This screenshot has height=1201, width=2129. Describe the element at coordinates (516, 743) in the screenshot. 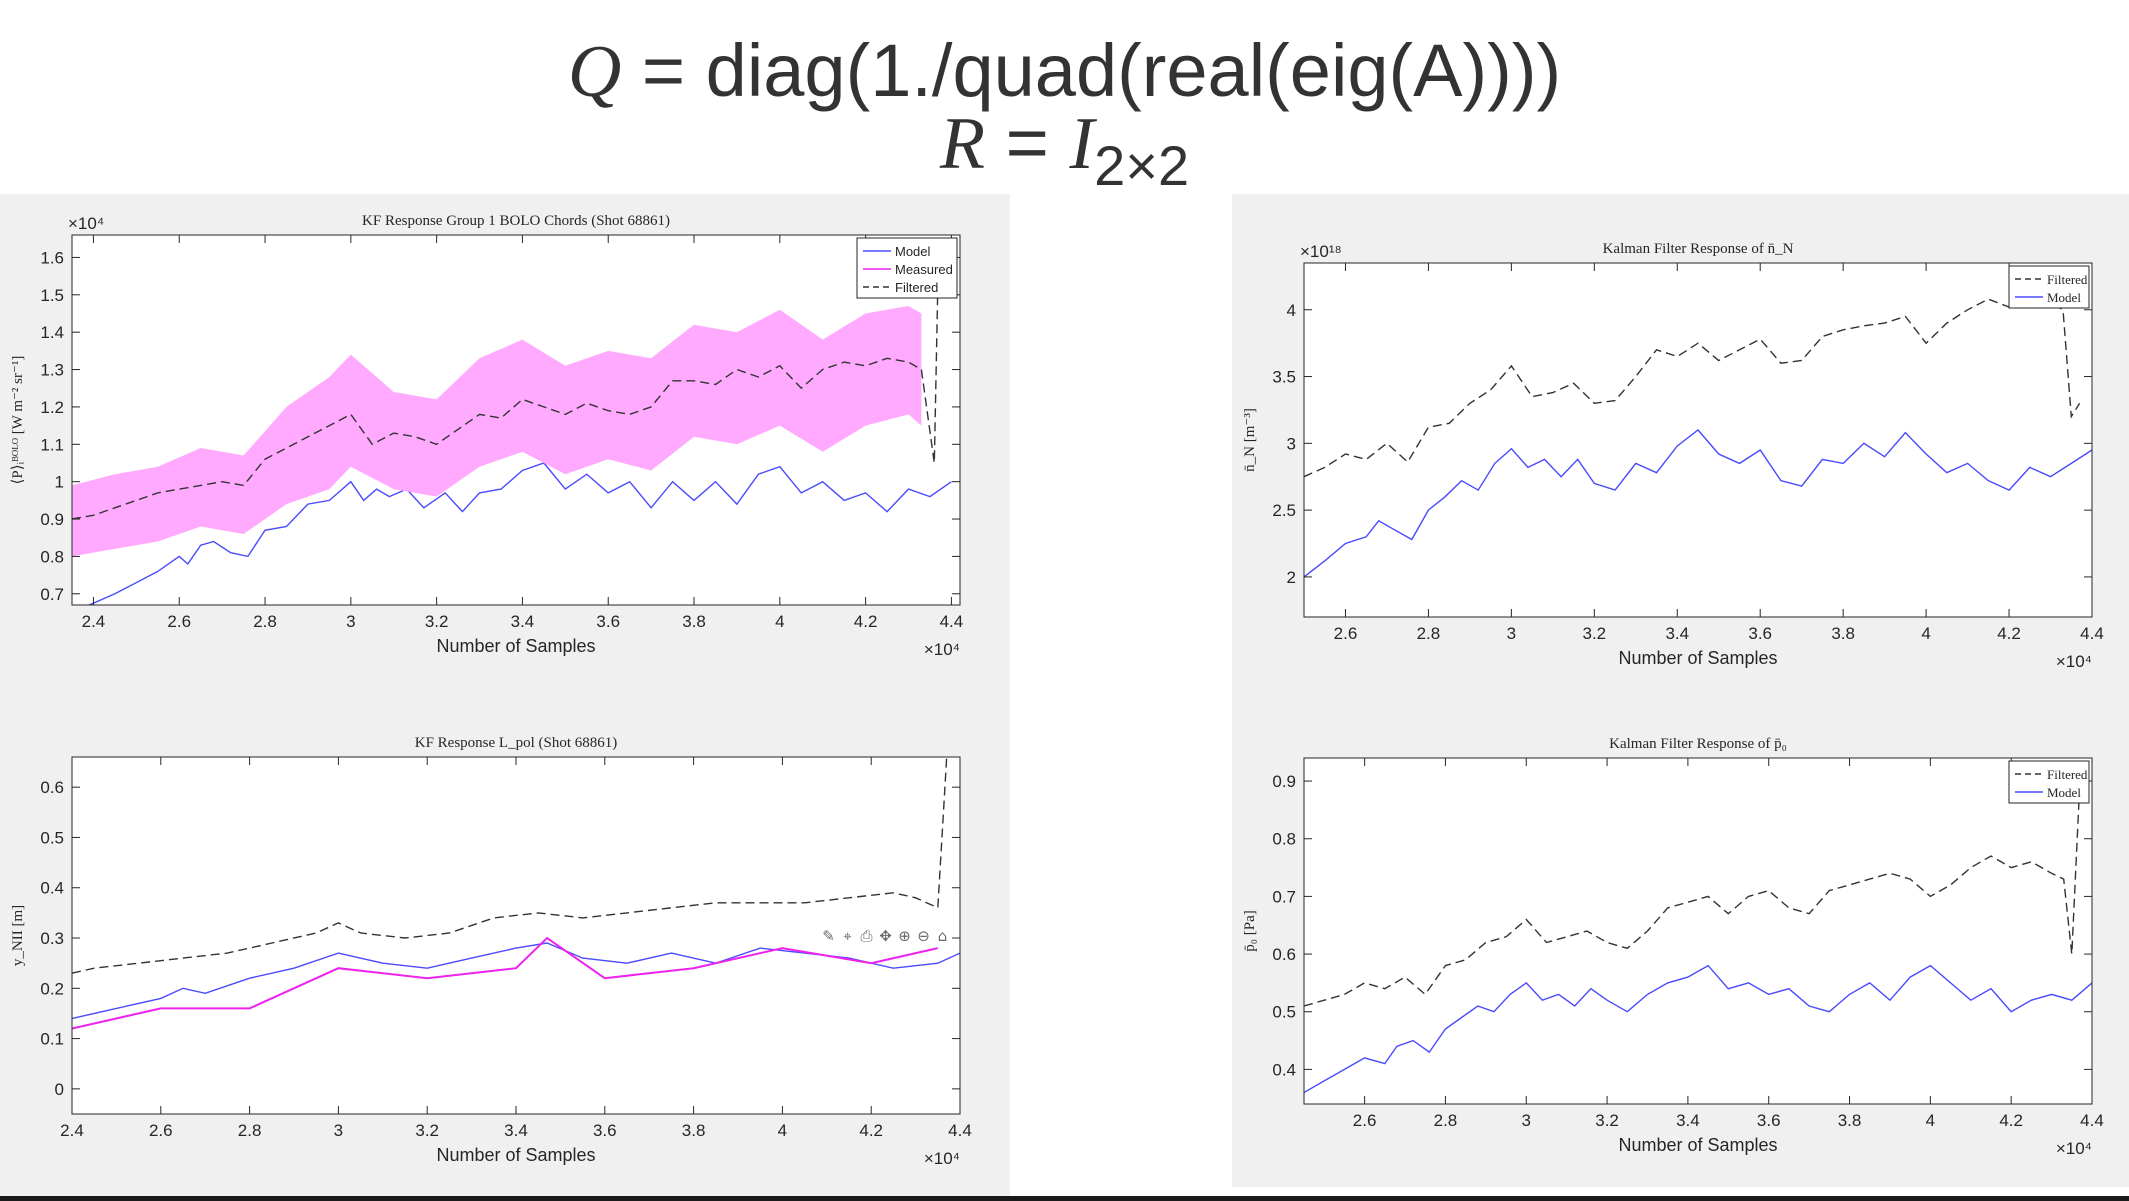

I see `chart-title: KF Response L_pol (Shot 68861)` at that location.